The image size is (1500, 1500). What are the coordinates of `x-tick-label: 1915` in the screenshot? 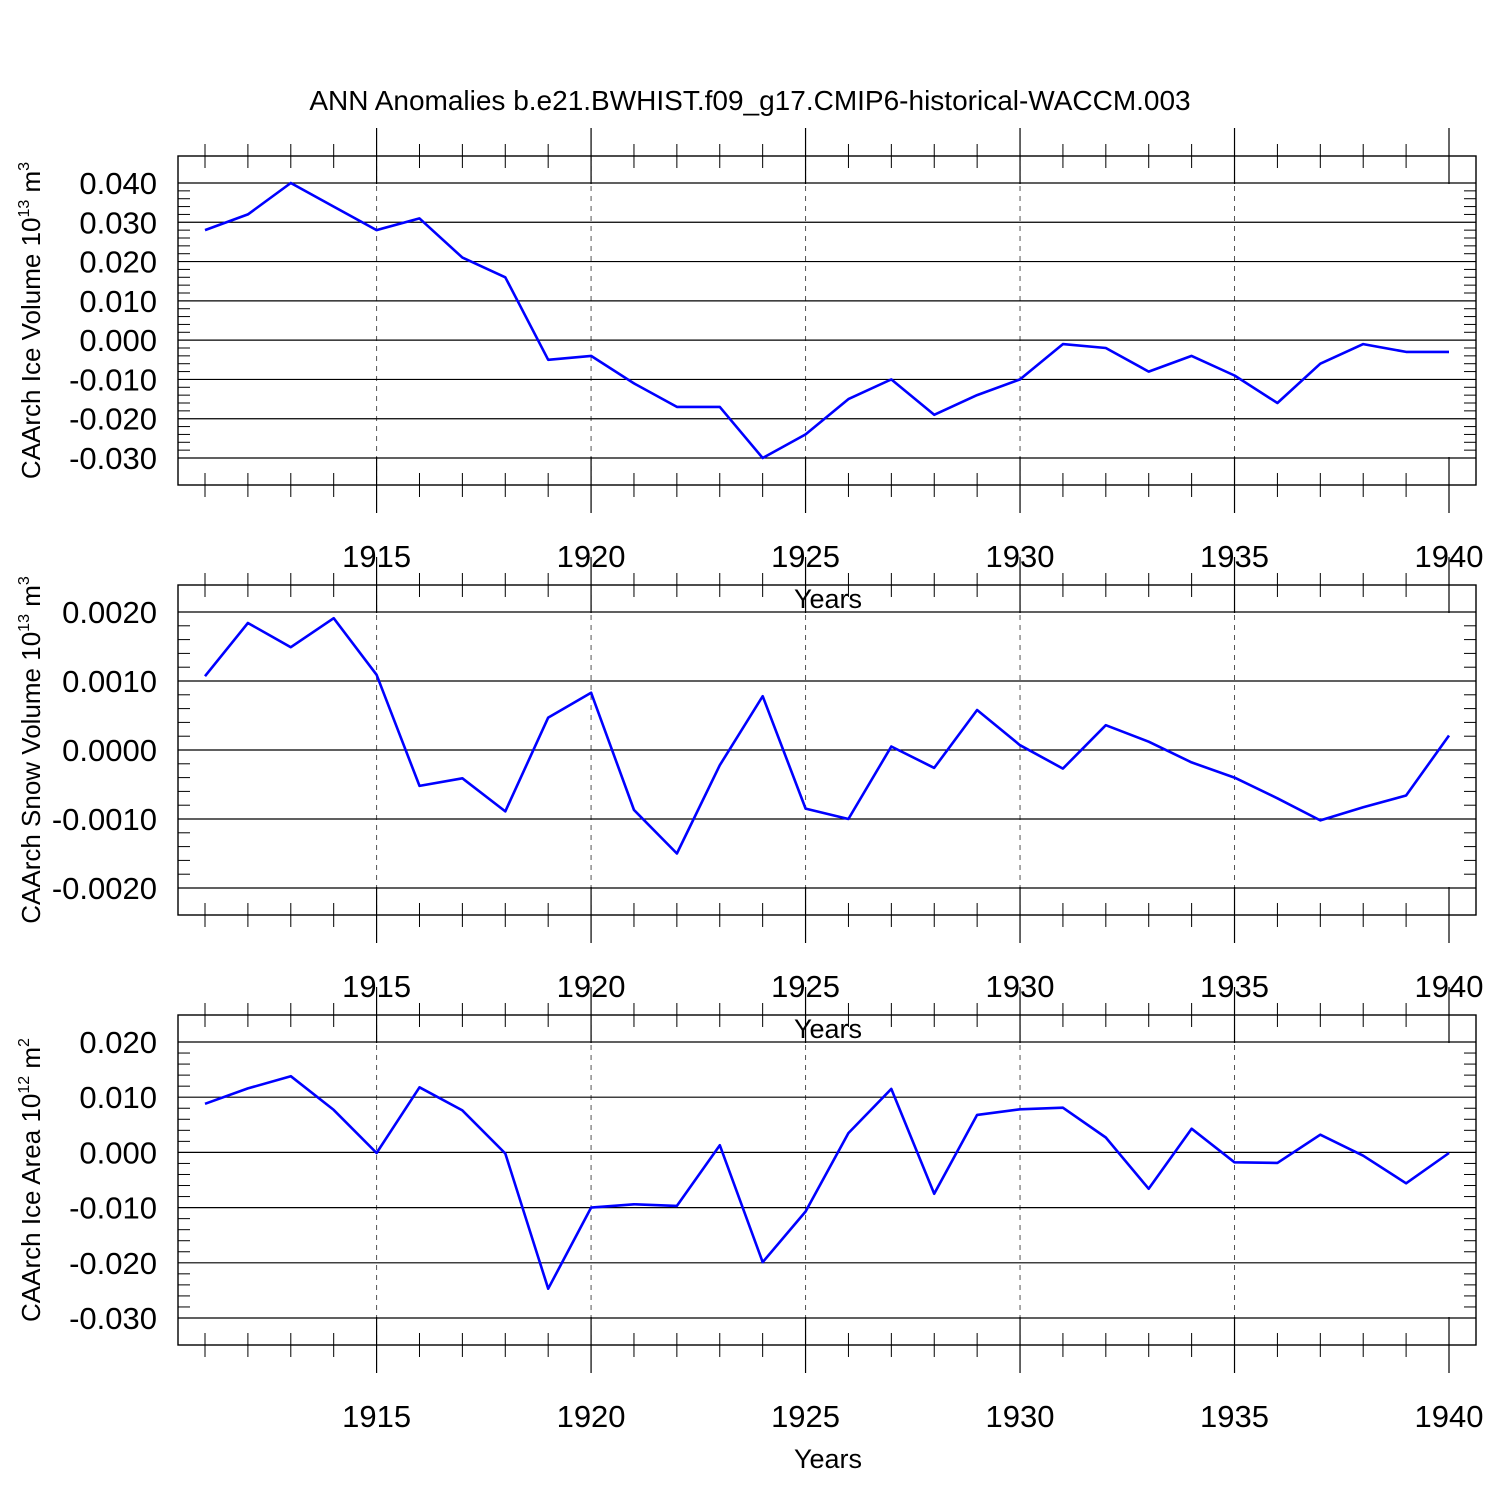 It's located at (376, 1416).